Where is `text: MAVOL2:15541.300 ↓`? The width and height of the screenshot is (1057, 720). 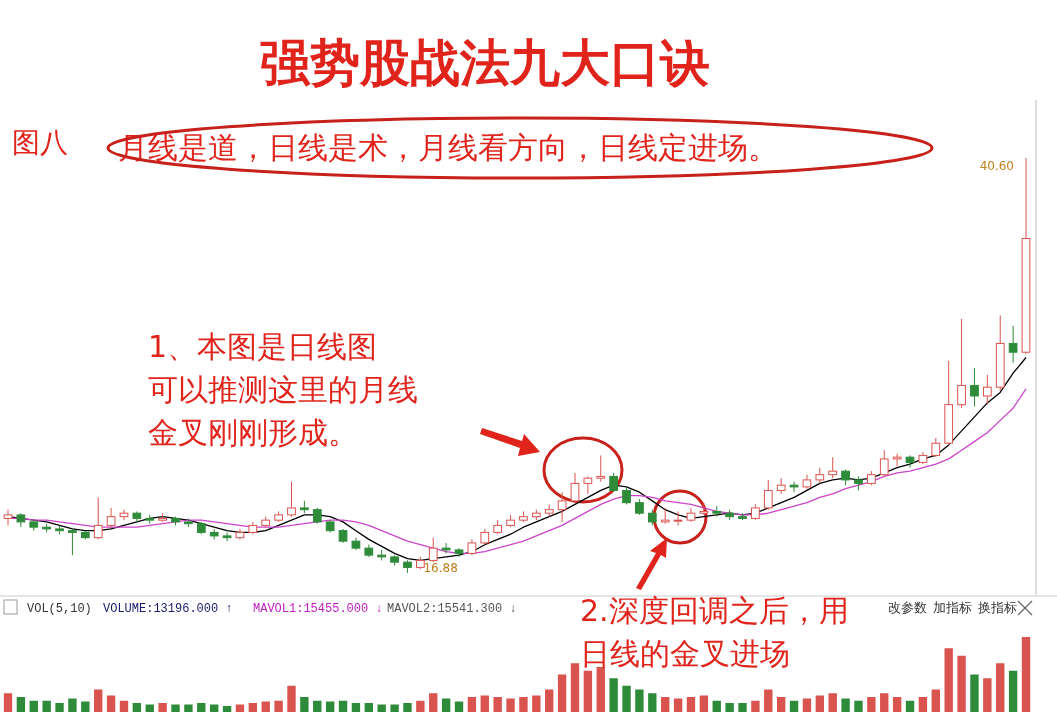 text: MAVOL2:15541.300 ↓ is located at coordinates (452, 609).